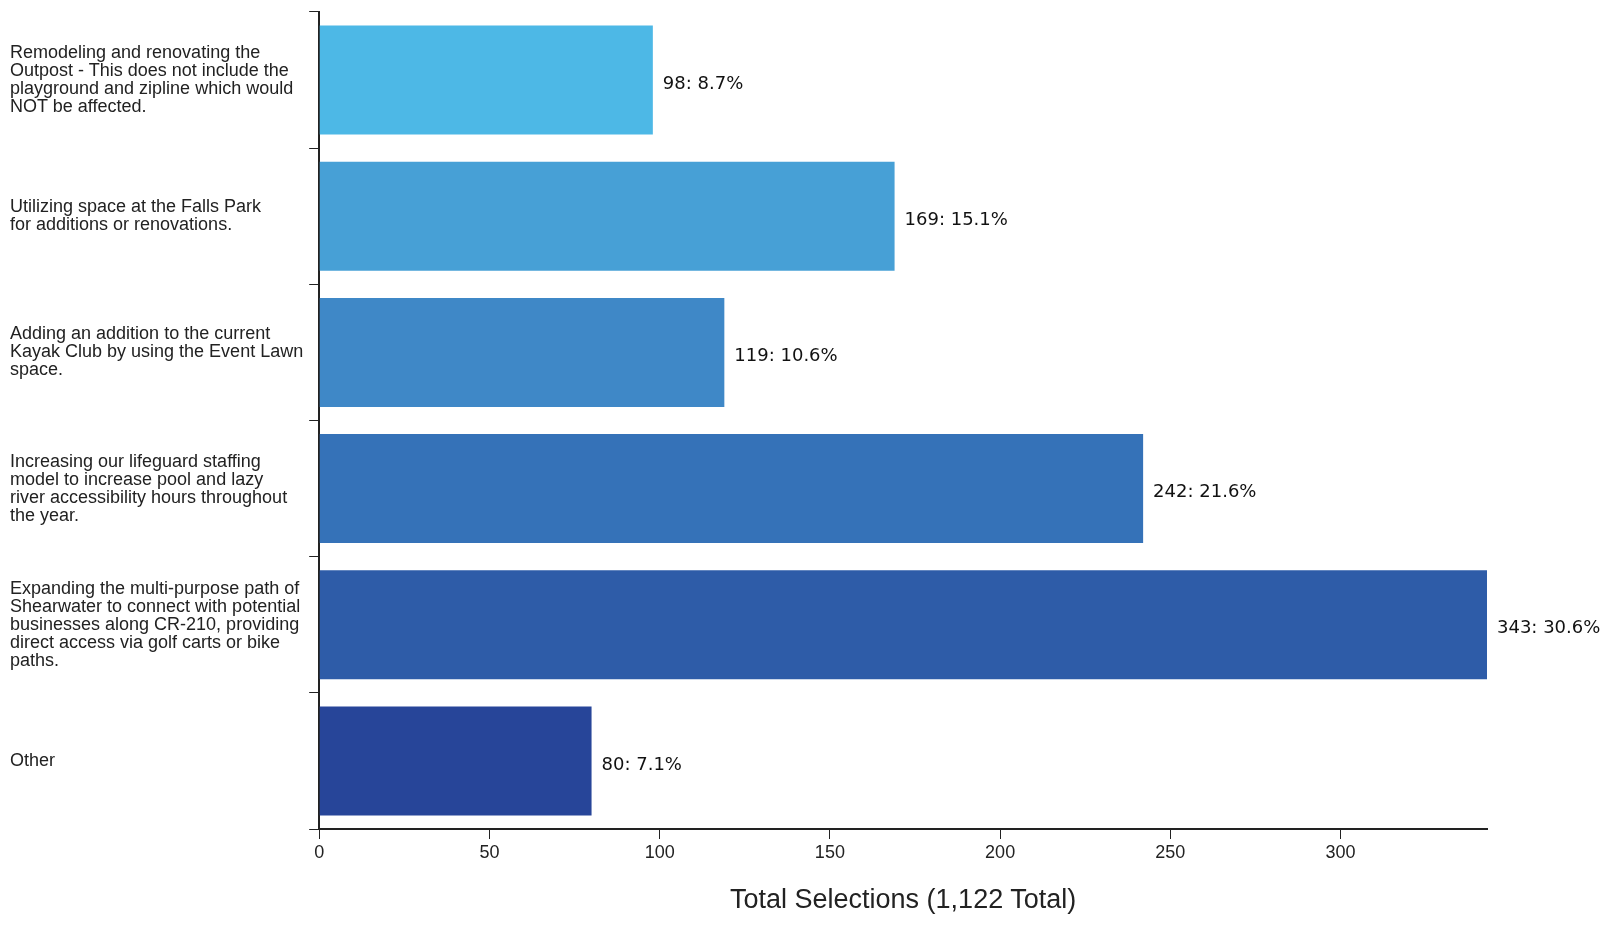 The image size is (1607, 933). I want to click on x-axis-title: Total Selections (1,122 Total), so click(903, 899).